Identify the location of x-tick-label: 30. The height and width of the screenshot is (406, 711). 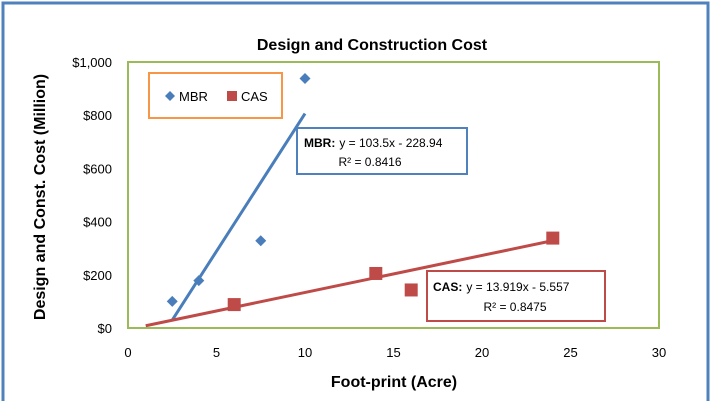
(659, 352).